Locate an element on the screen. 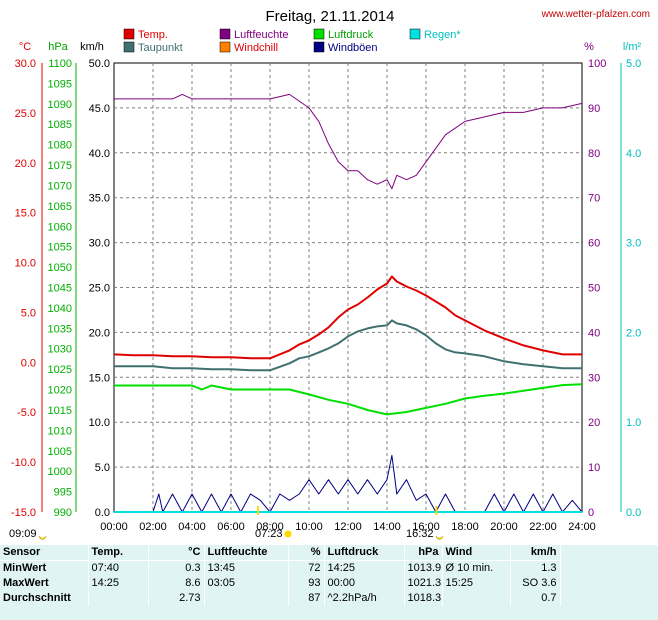 This screenshot has height=620, width=658. x-tick-label: 16:00 is located at coordinates (426, 527).